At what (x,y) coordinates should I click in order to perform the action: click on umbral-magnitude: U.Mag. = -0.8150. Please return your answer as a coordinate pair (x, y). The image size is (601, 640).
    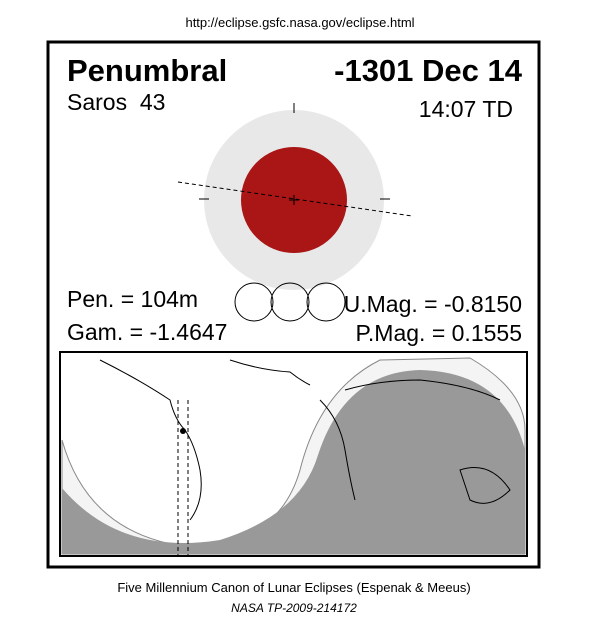
    Looking at the image, I should click on (433, 304).